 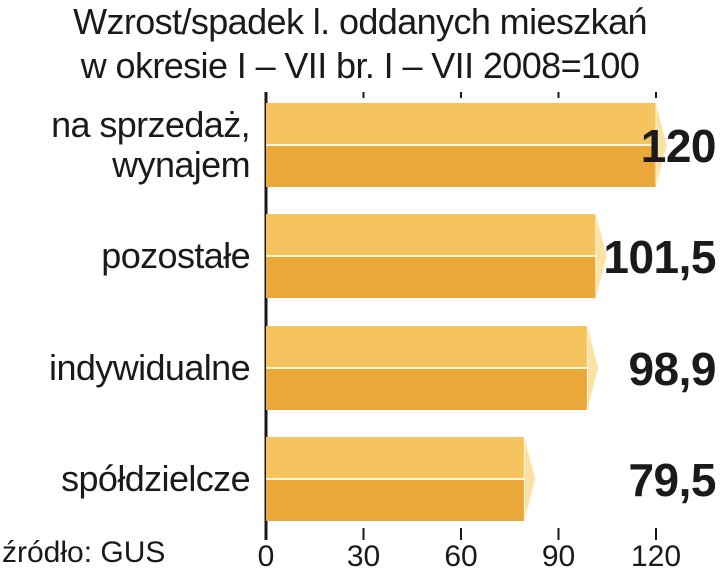 I want to click on bar-2-upper, so click(x=427, y=347).